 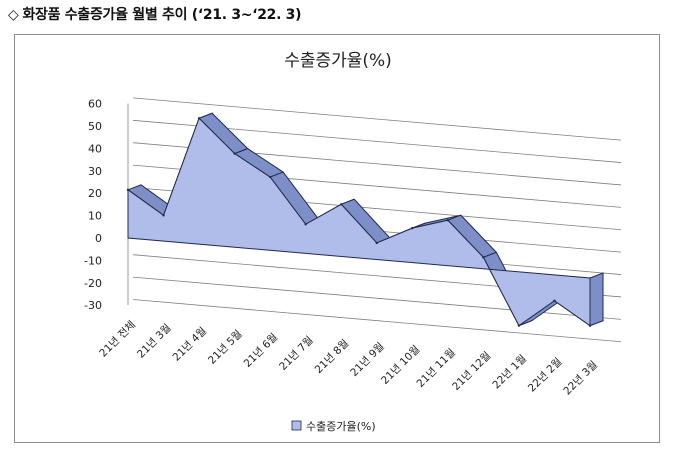 I want to click on y-tick-label: -30, so click(x=93, y=305).